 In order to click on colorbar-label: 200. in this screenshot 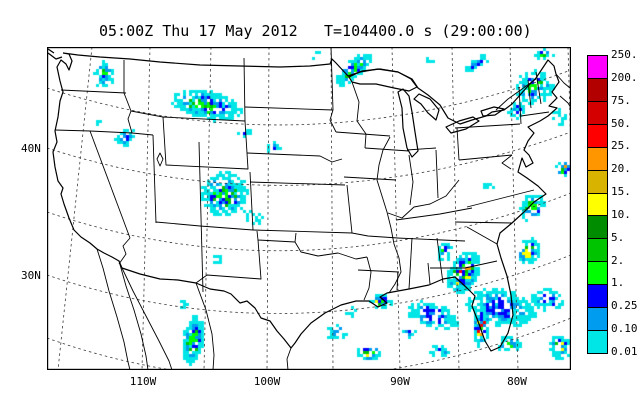, I will do `click(624, 77)`.